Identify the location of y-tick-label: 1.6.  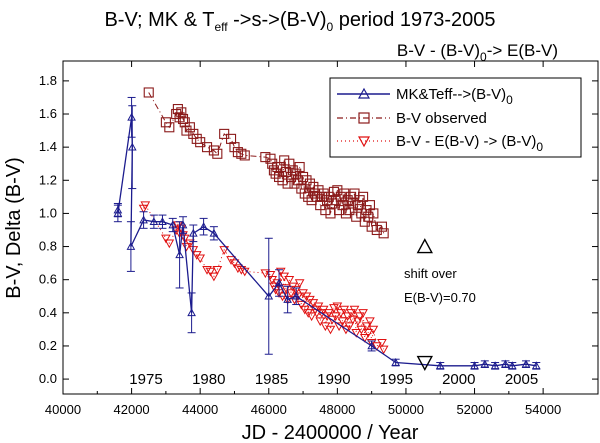
(48, 113).